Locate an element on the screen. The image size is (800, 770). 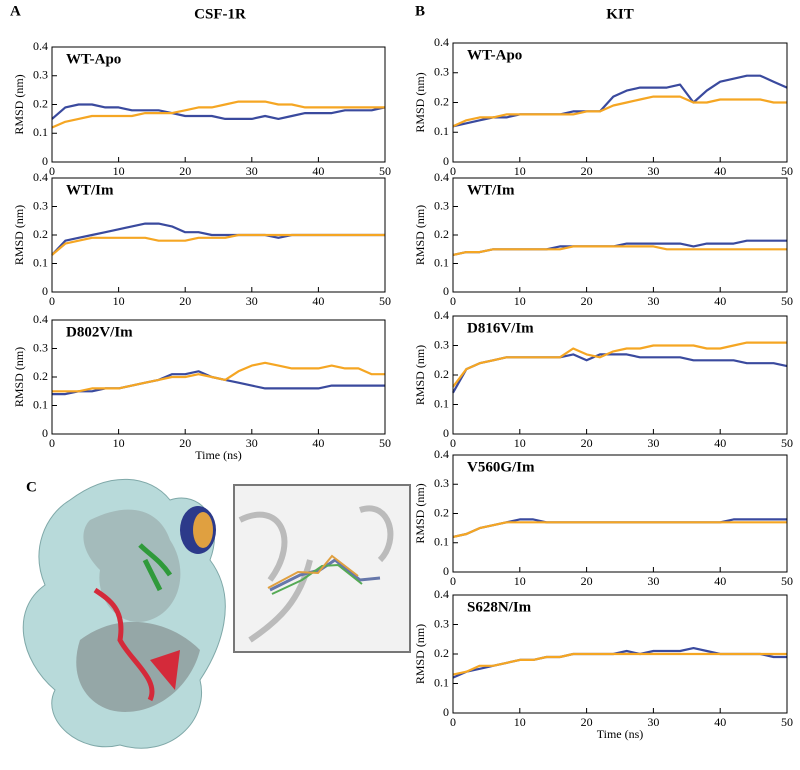
inset is located at coordinates (322, 568).